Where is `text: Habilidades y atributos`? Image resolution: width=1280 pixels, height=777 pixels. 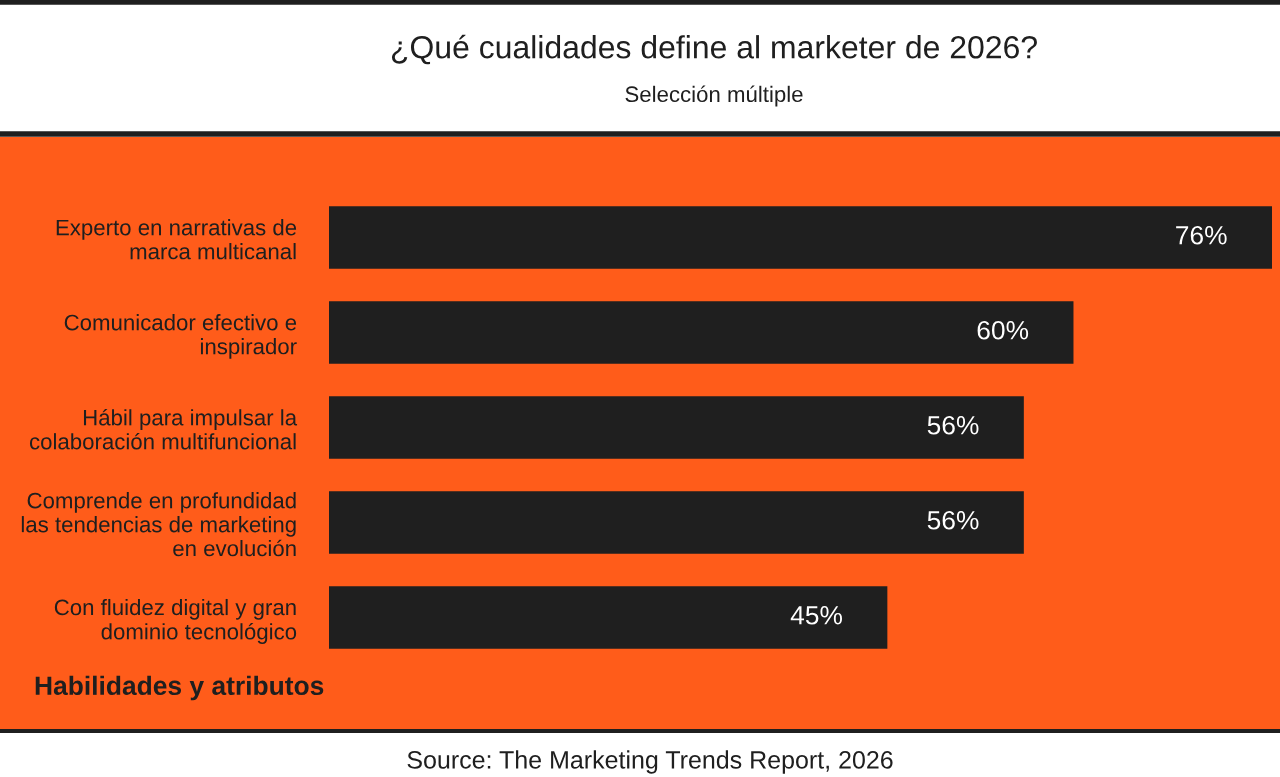 text: Habilidades y atributos is located at coordinates (179, 688).